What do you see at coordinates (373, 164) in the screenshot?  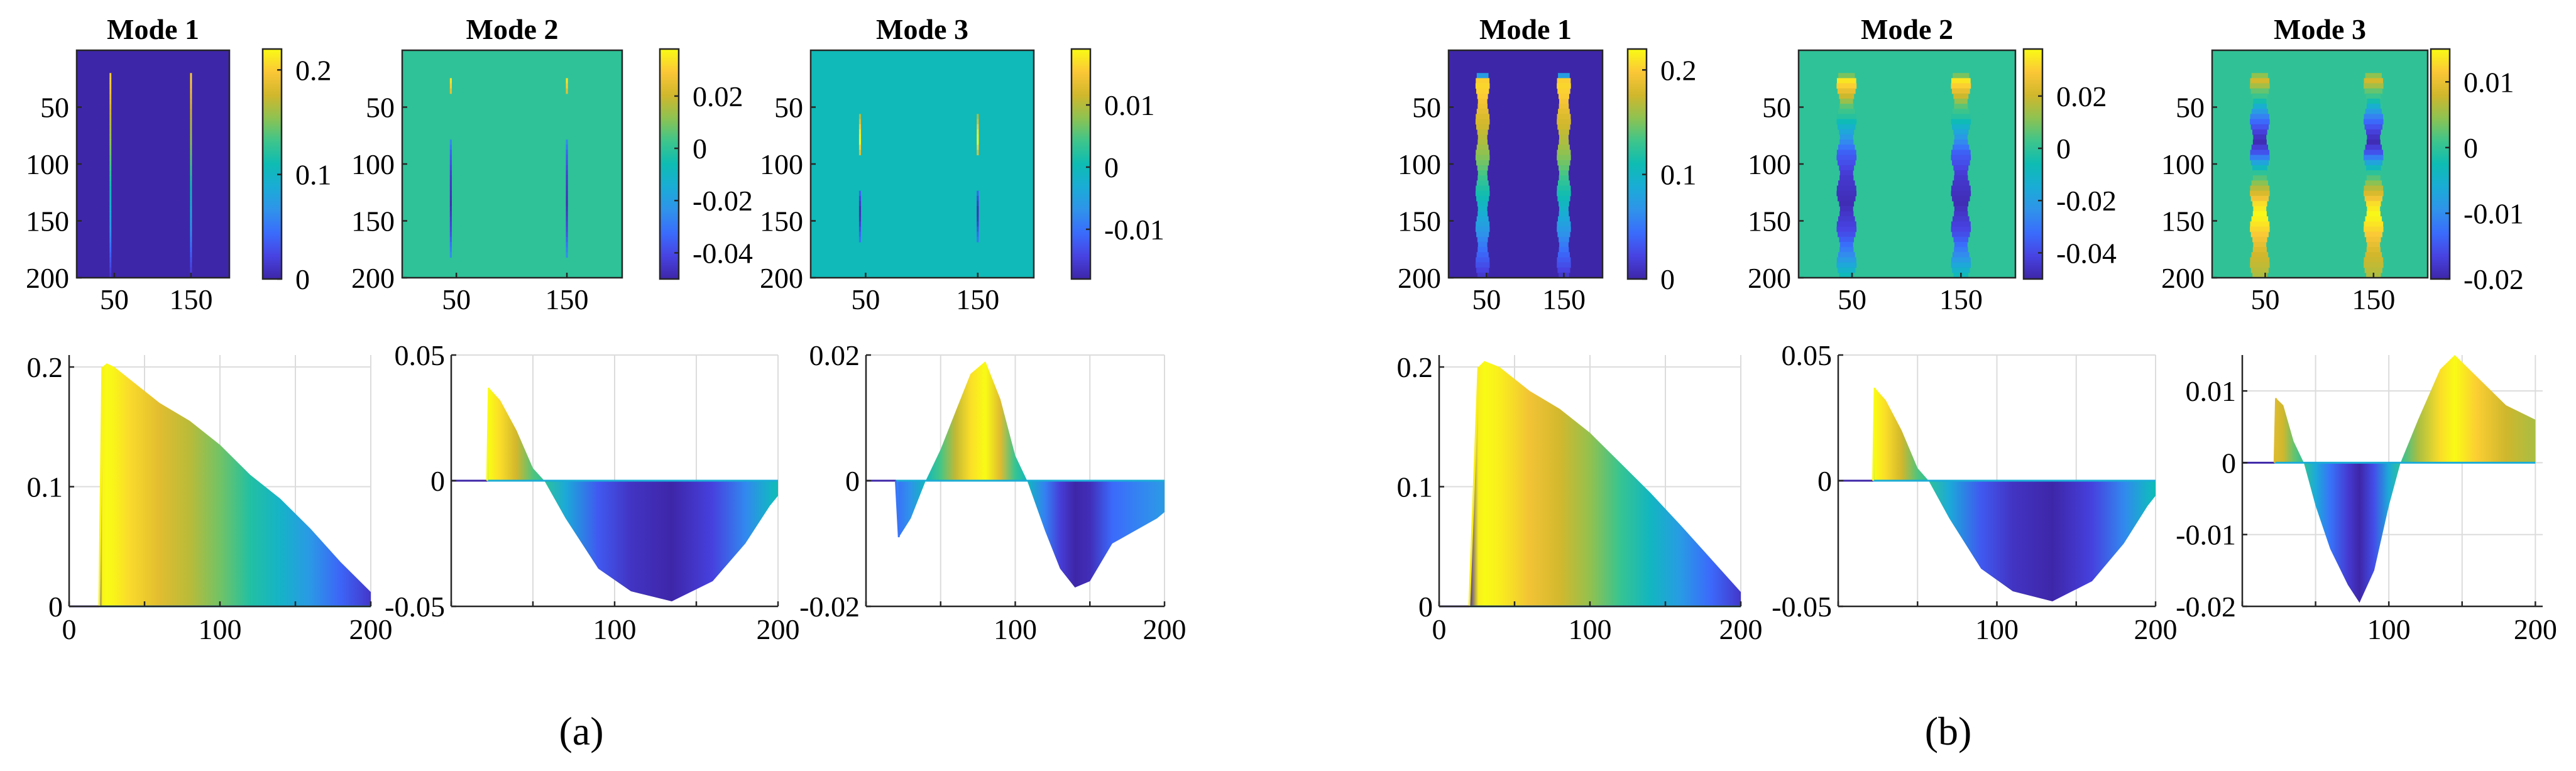 I see `heatmap-ytick-label: 100` at bounding box center [373, 164].